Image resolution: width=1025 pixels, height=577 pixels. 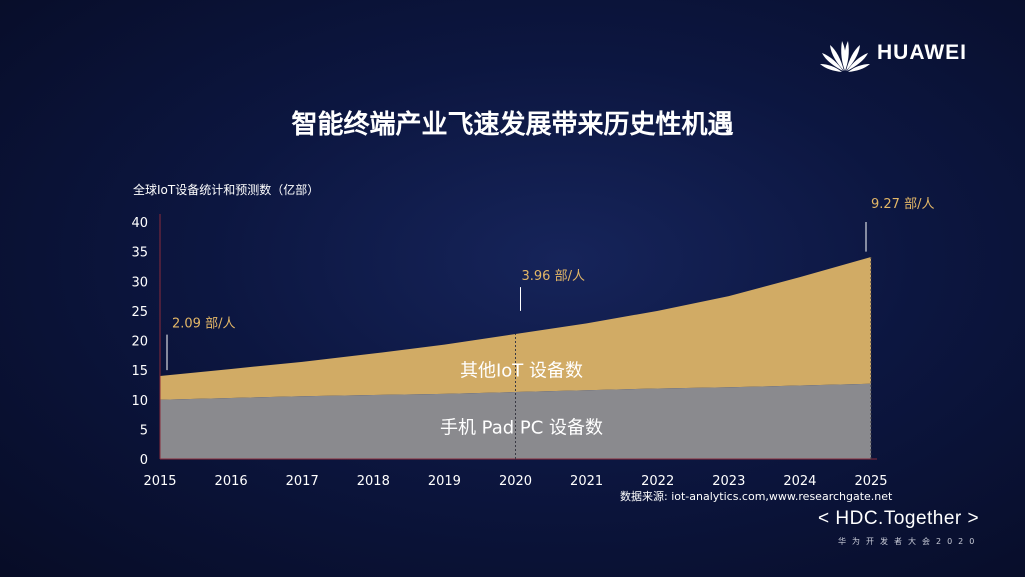 I want to click on y-tick-label: 0, so click(x=144, y=460).